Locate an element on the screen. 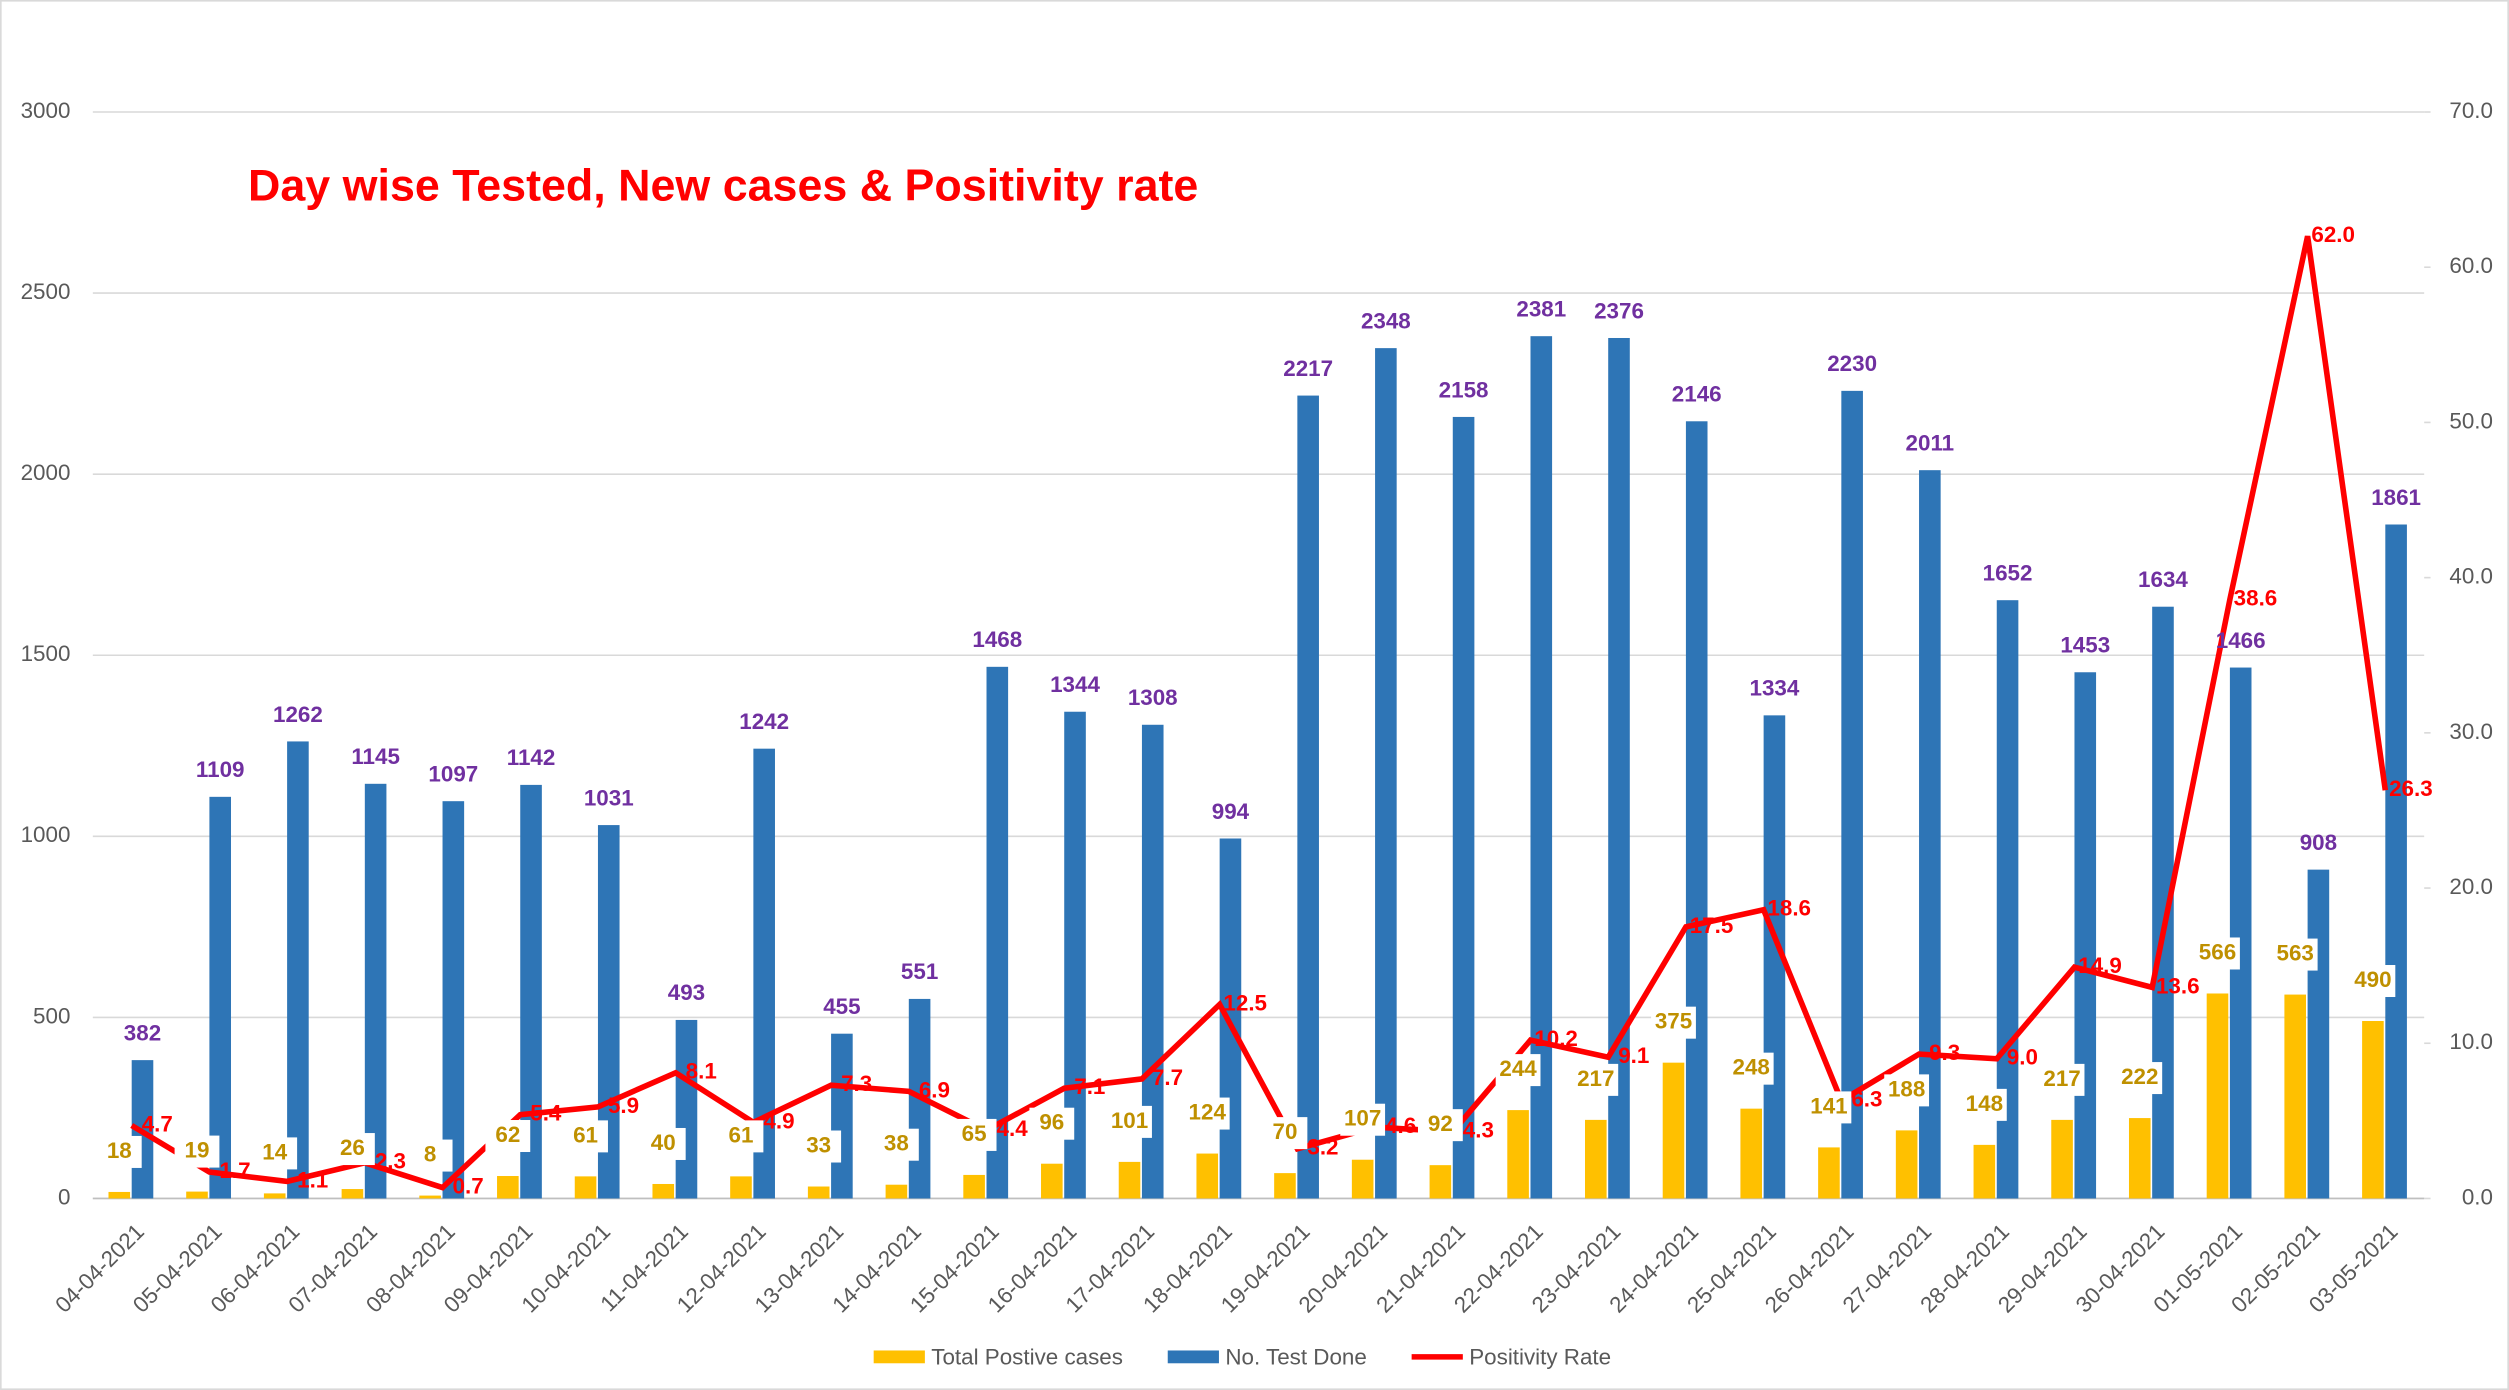 This screenshot has width=2509, height=1390. data-label: 26.3 is located at coordinates (2411, 788).